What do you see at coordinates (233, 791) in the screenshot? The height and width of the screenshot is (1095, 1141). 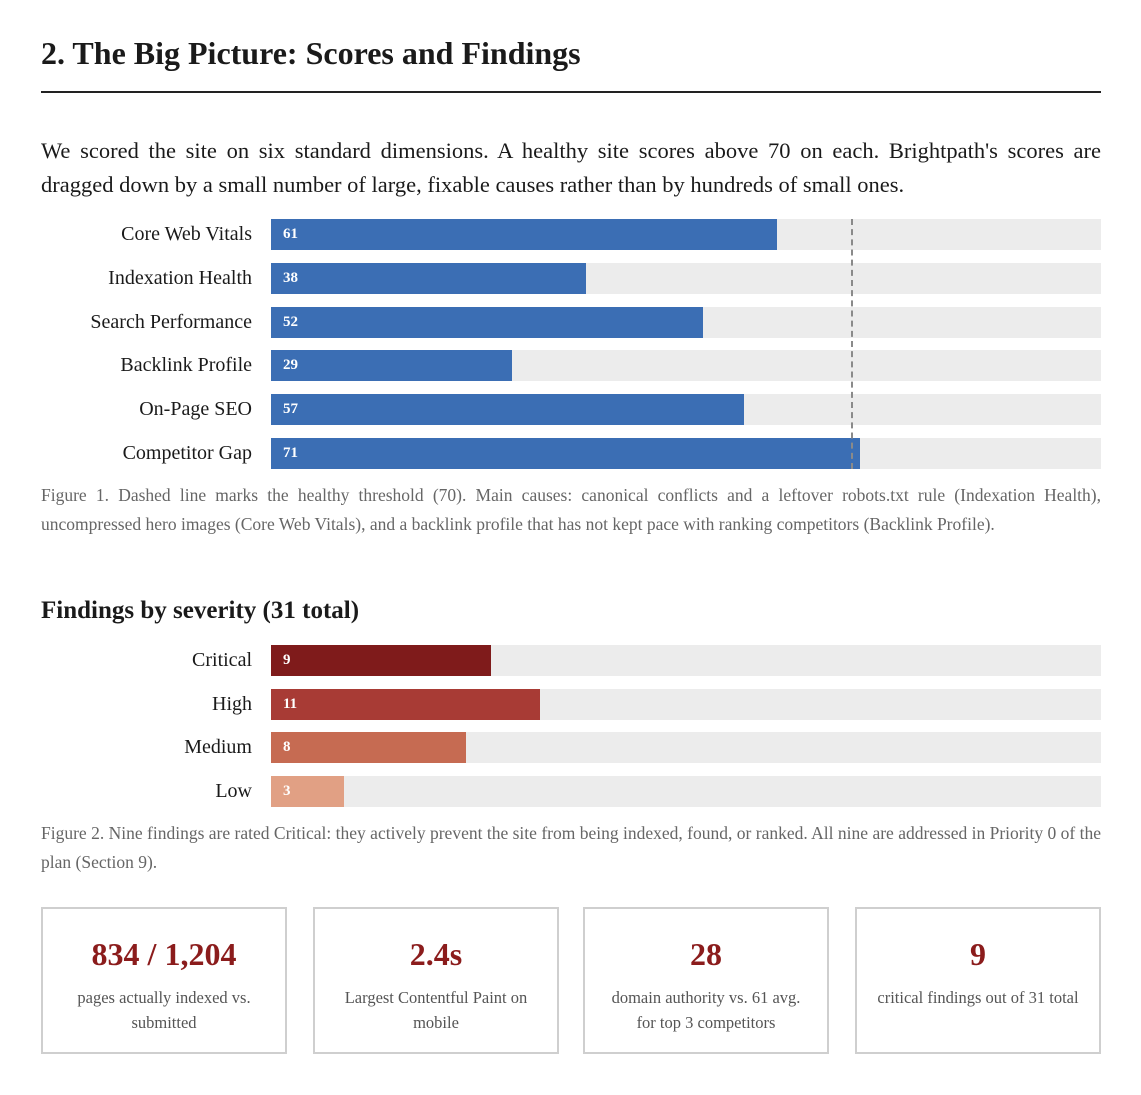 I see `bar-label: Low` at bounding box center [233, 791].